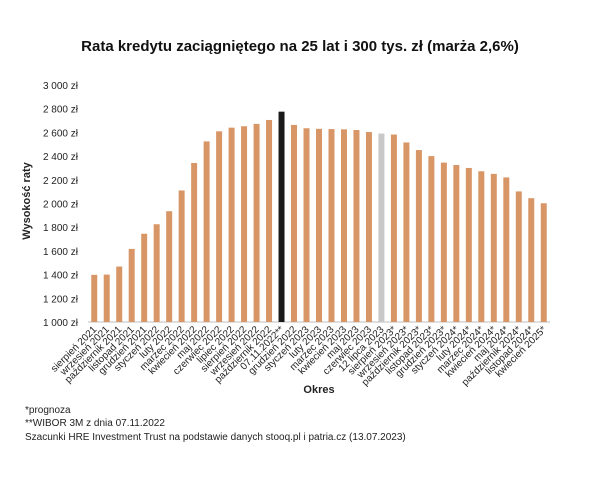 The height and width of the screenshot is (480, 600). Describe the element at coordinates (95, 423) in the screenshot. I see `footnote-wibor: **WIBOR 3M z dnia 07.11.2022` at that location.